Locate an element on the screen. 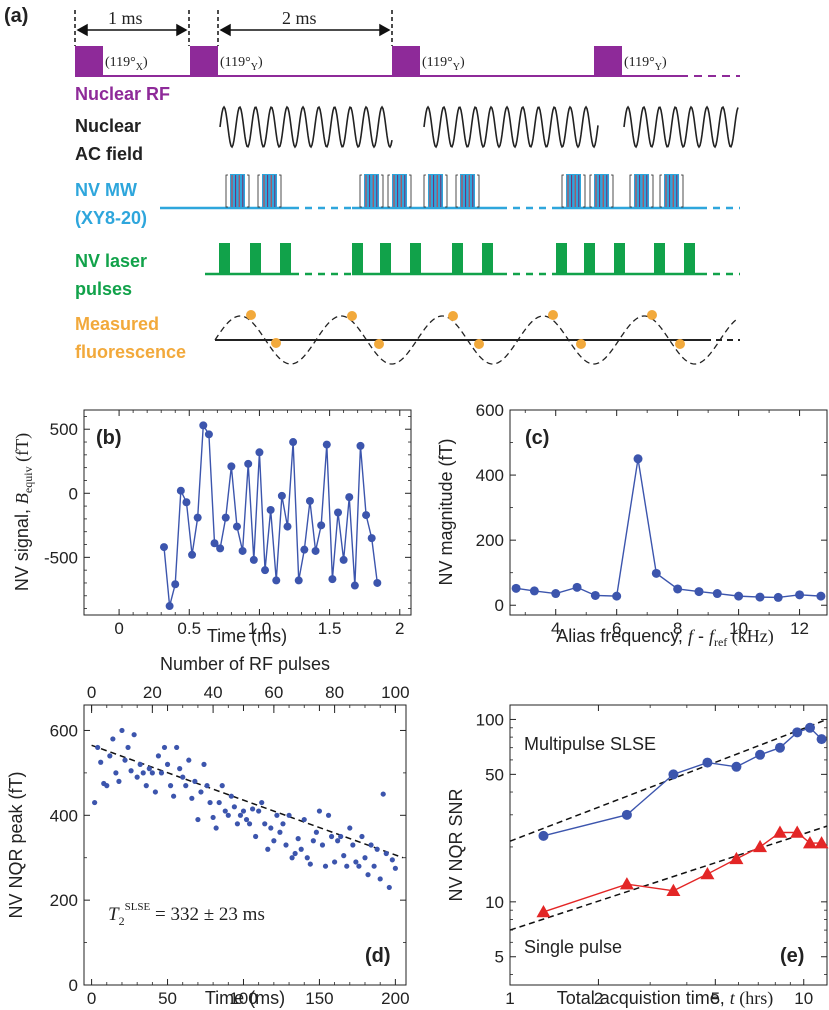 The image size is (829, 1010). top-x-tick-label: 100 is located at coordinates (395, 692).